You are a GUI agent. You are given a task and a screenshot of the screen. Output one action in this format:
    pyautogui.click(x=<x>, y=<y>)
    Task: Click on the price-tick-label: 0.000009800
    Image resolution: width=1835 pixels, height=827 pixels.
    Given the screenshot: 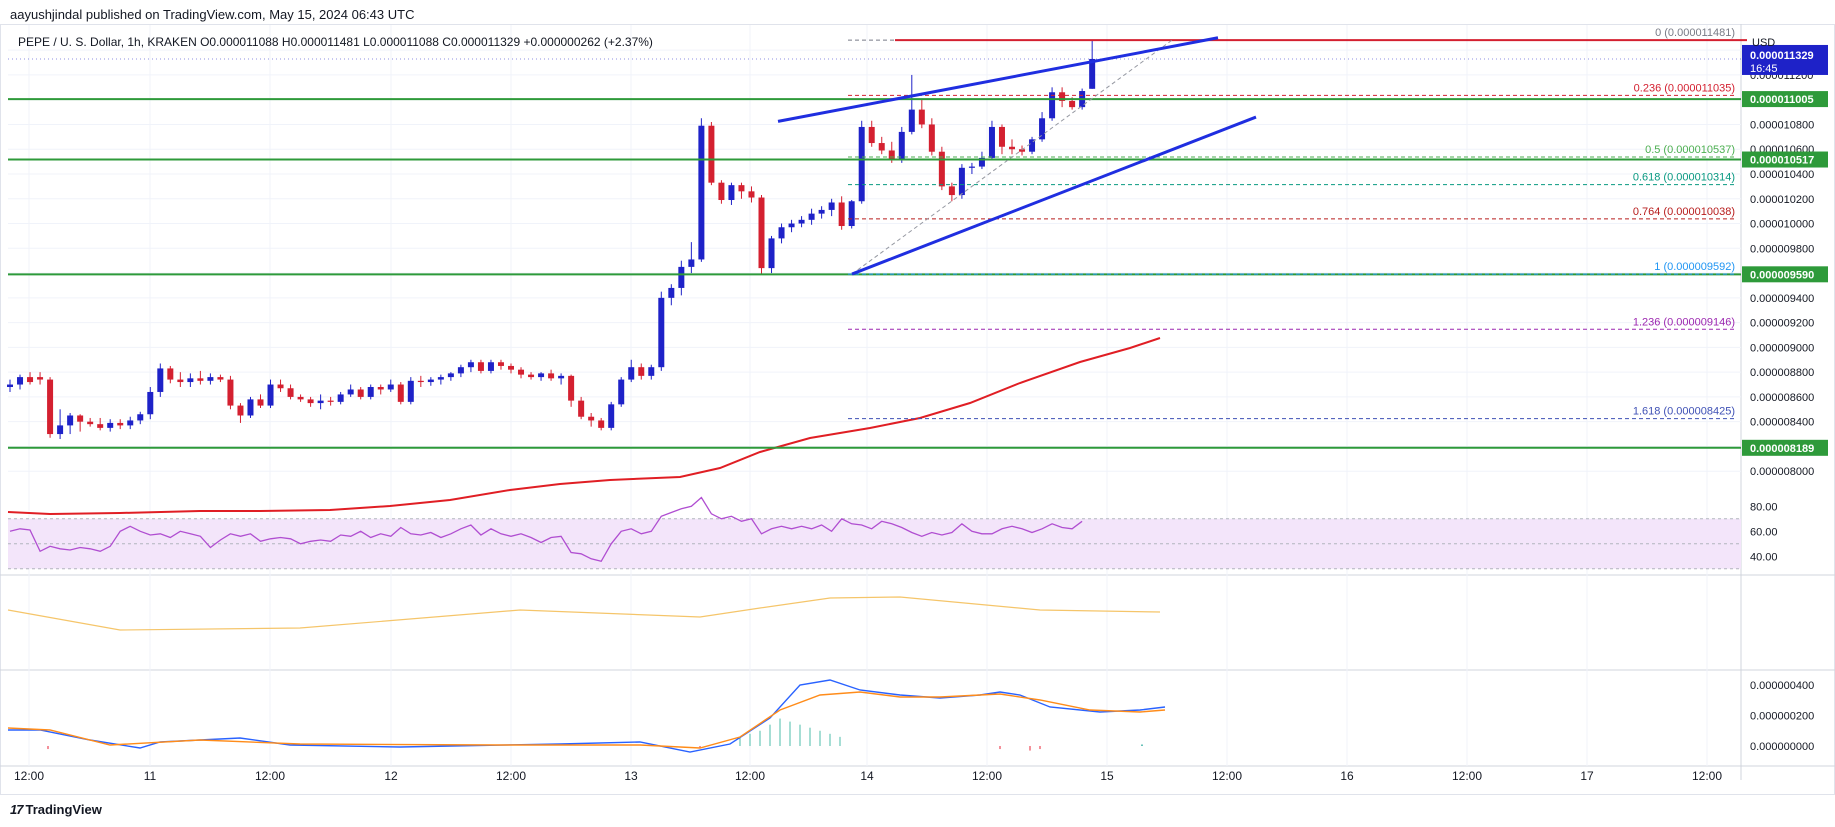 What is the action you would take?
    pyautogui.click(x=1782, y=249)
    